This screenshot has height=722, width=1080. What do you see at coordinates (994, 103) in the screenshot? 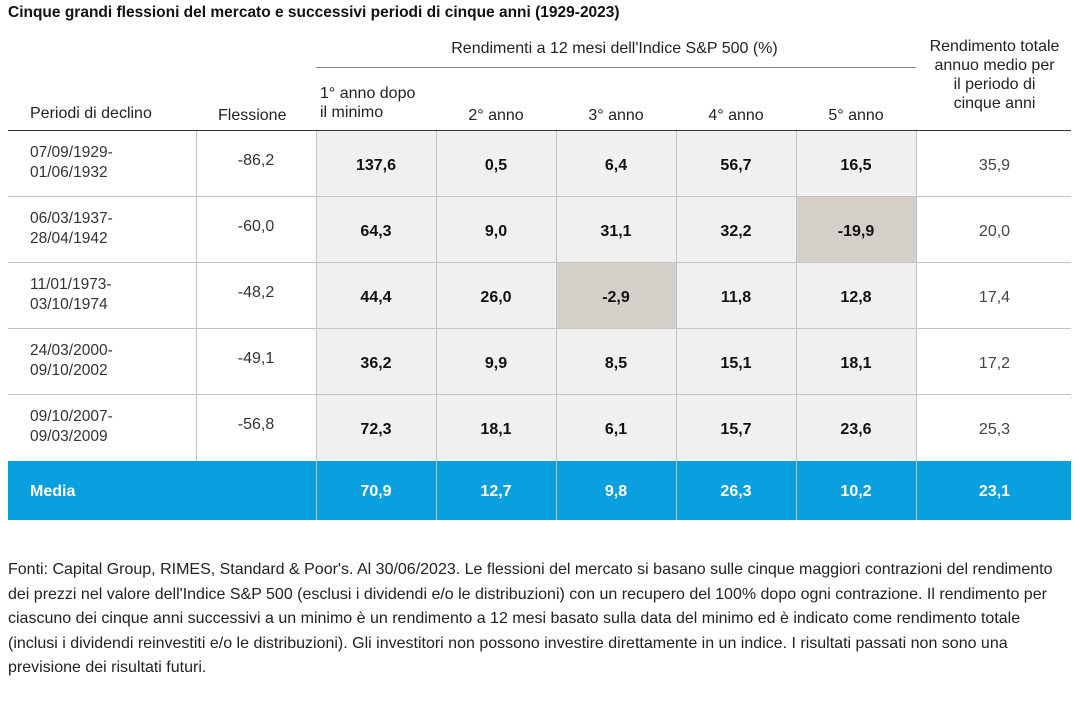
I see `header-avg-line4: cinque anni` at bounding box center [994, 103].